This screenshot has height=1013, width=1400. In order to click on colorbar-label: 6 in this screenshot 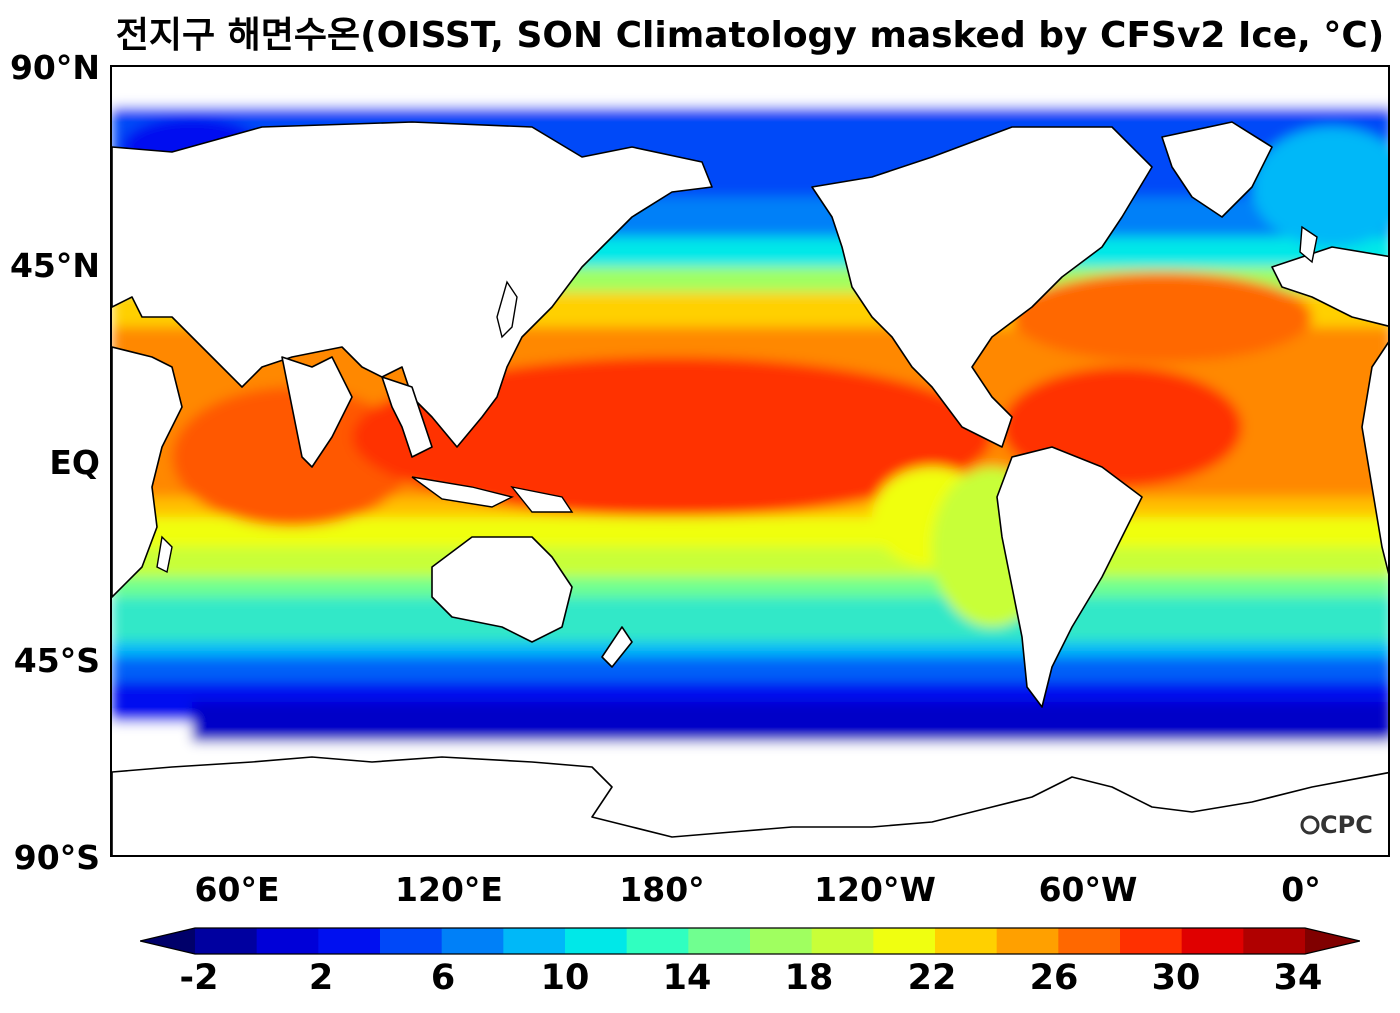, I will do `click(443, 978)`.